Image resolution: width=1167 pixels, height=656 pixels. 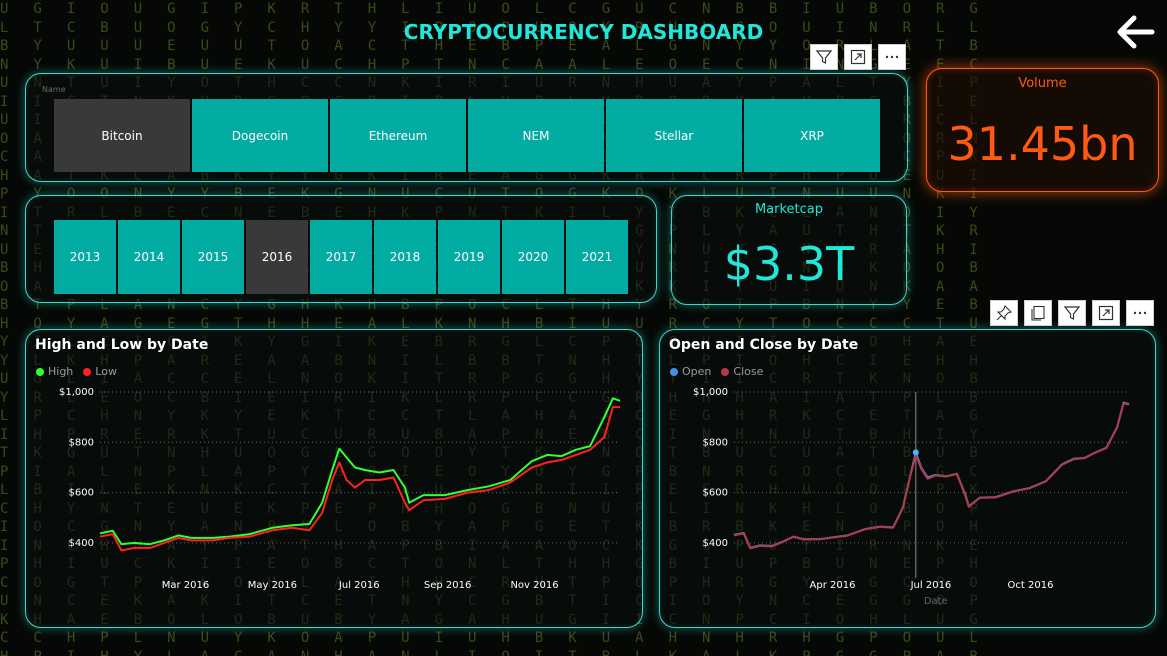 I want to click on year-tile-2013: 2013, so click(x=85, y=257).